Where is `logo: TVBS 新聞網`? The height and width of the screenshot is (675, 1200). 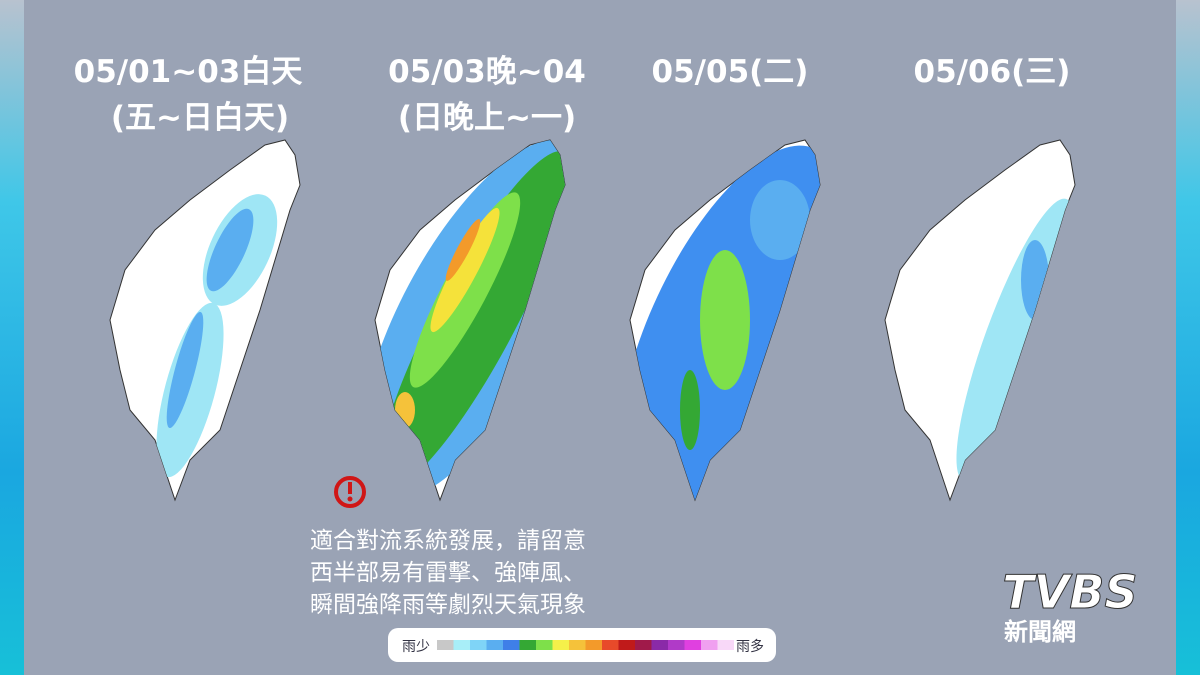
logo: TVBS 新聞網 is located at coordinates (1070, 606).